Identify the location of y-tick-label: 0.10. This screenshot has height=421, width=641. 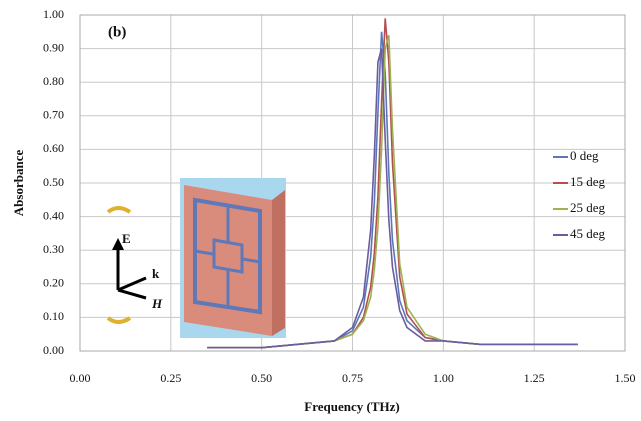
(53, 316).